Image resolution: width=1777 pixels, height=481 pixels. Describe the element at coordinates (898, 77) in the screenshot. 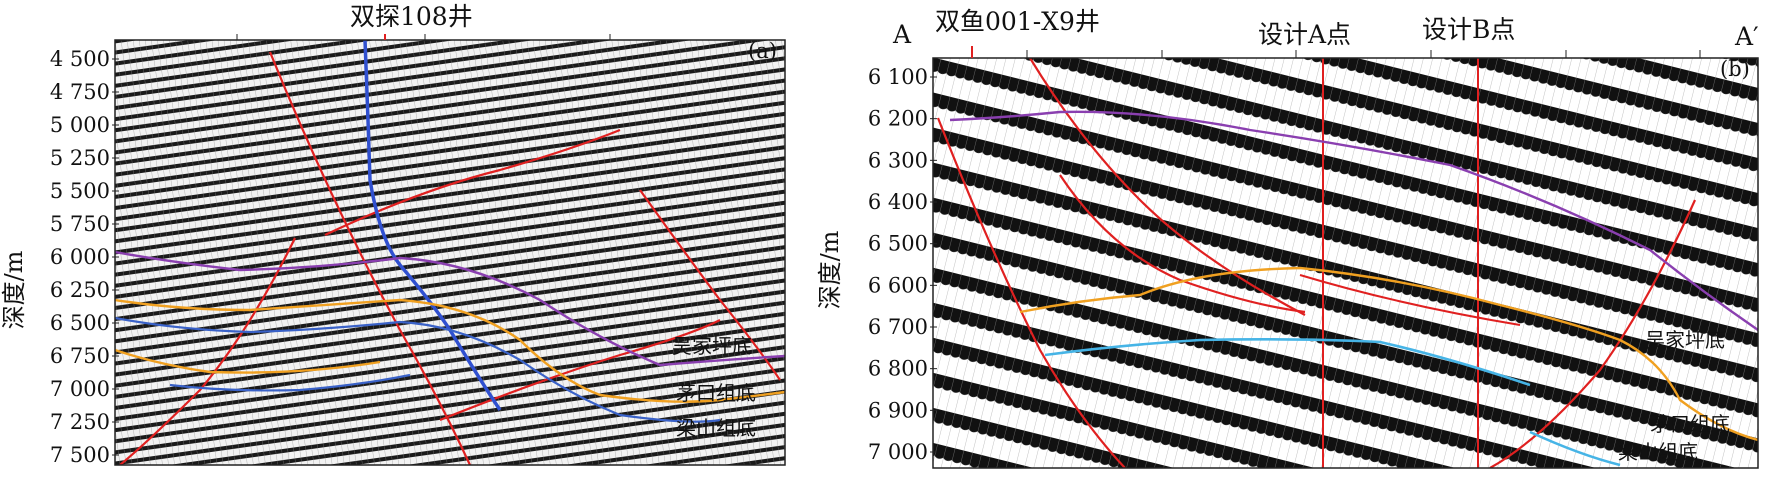

I see `ytick-label: 6 100` at that location.